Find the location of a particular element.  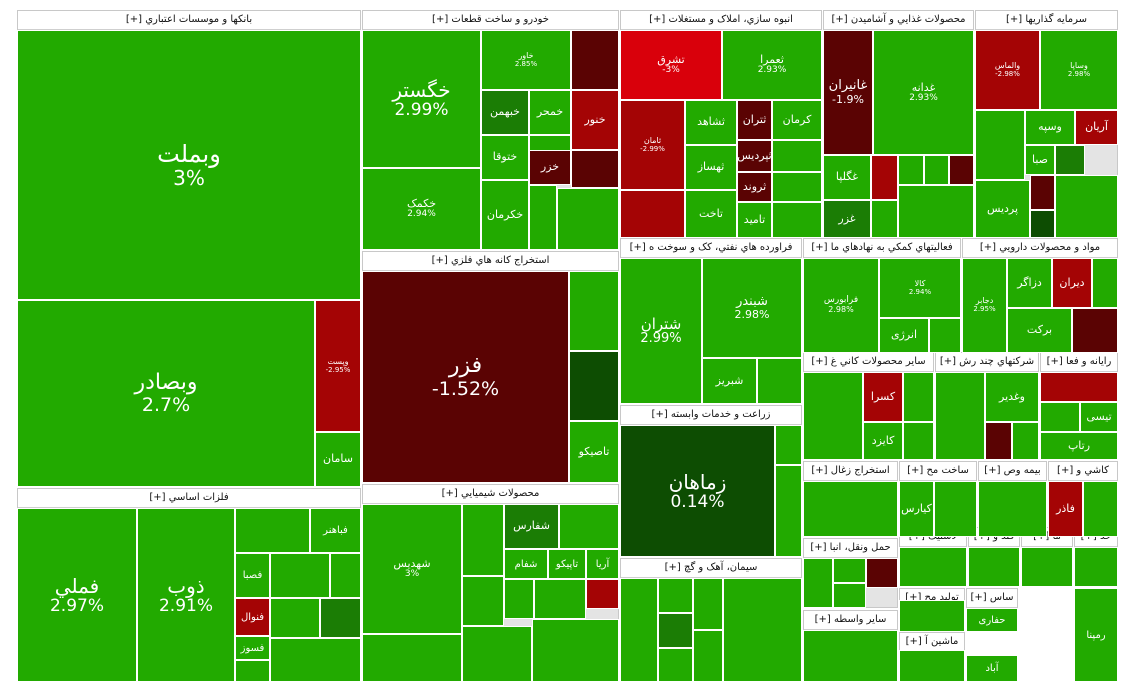

stock-tile: خمحر is located at coordinates (550, 112).